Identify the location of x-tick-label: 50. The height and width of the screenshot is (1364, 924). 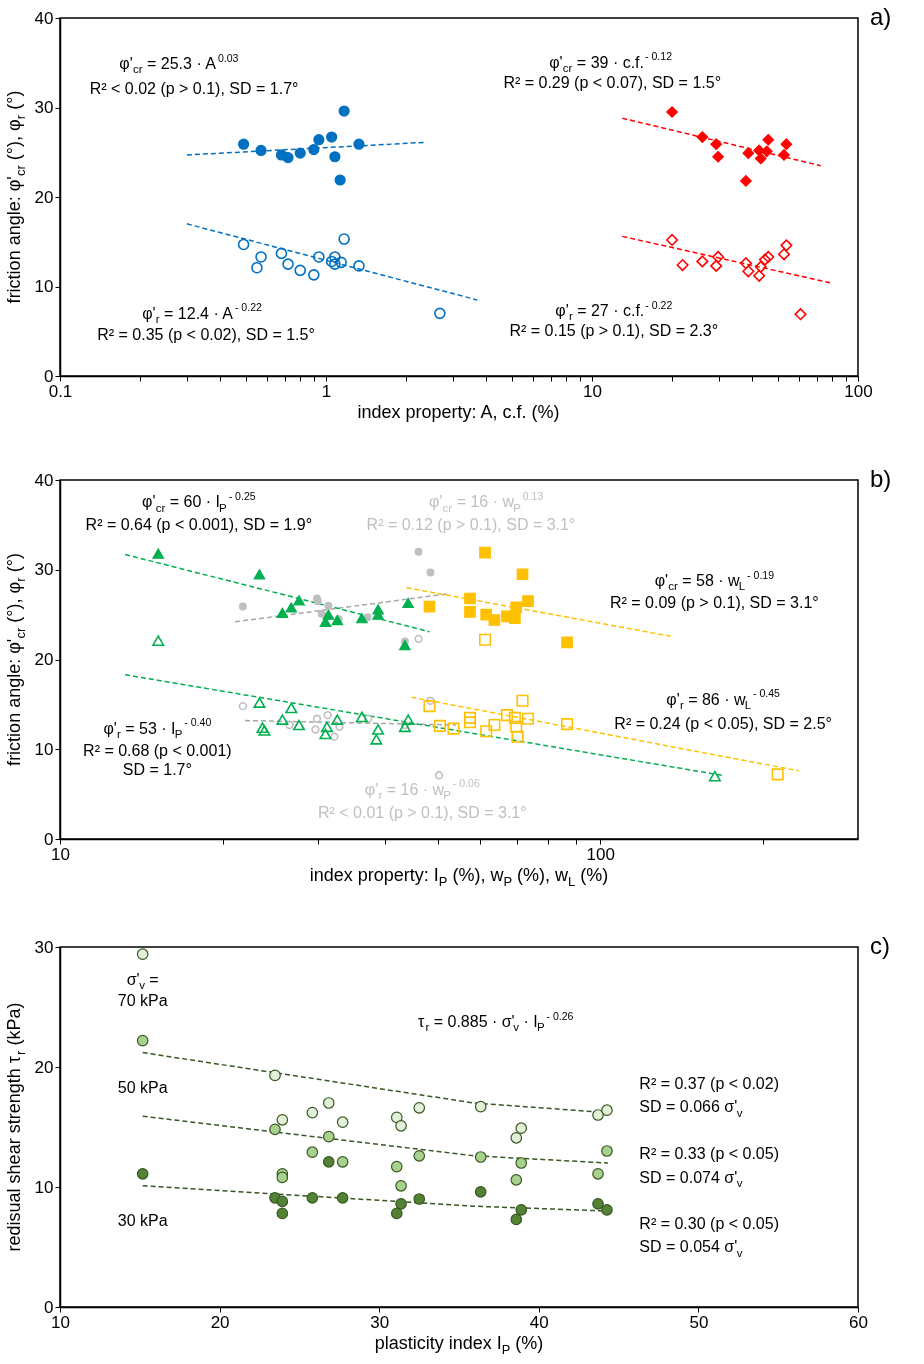
(699, 1322).